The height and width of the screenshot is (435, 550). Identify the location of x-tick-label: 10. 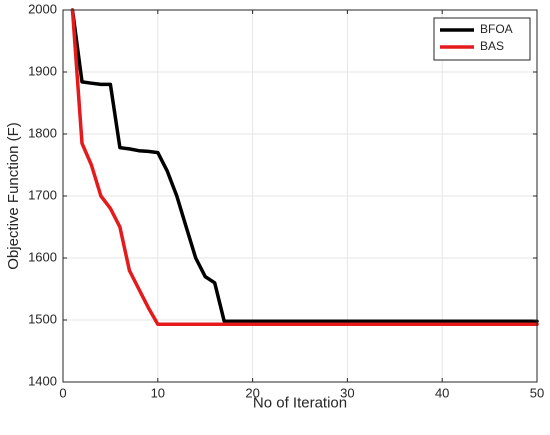
(158, 393).